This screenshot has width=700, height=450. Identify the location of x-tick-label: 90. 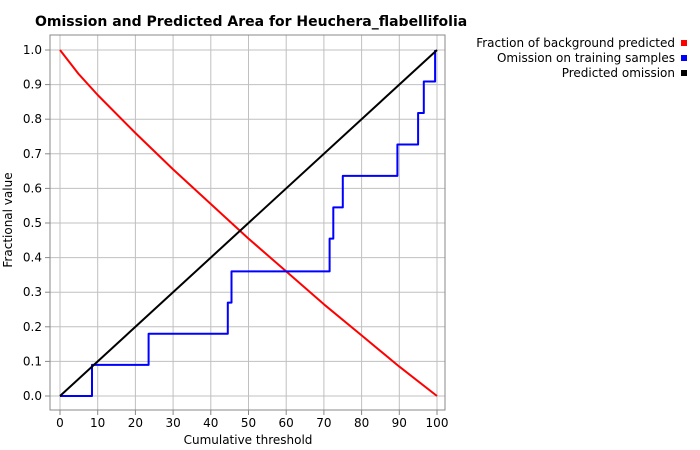
(399, 423).